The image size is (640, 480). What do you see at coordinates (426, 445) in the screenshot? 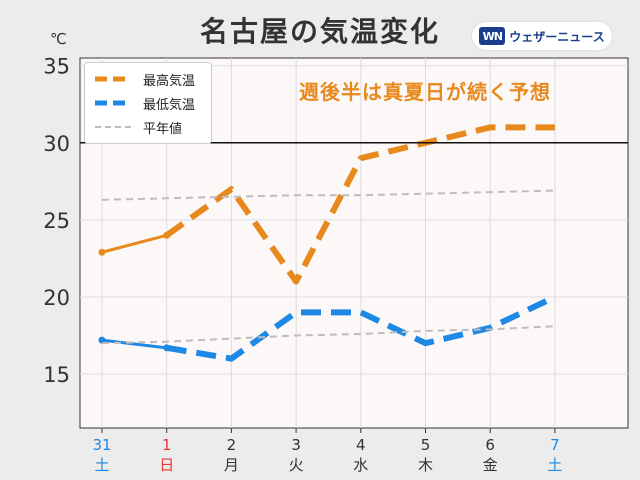
I see `x-tick-label-day: 5` at bounding box center [426, 445].